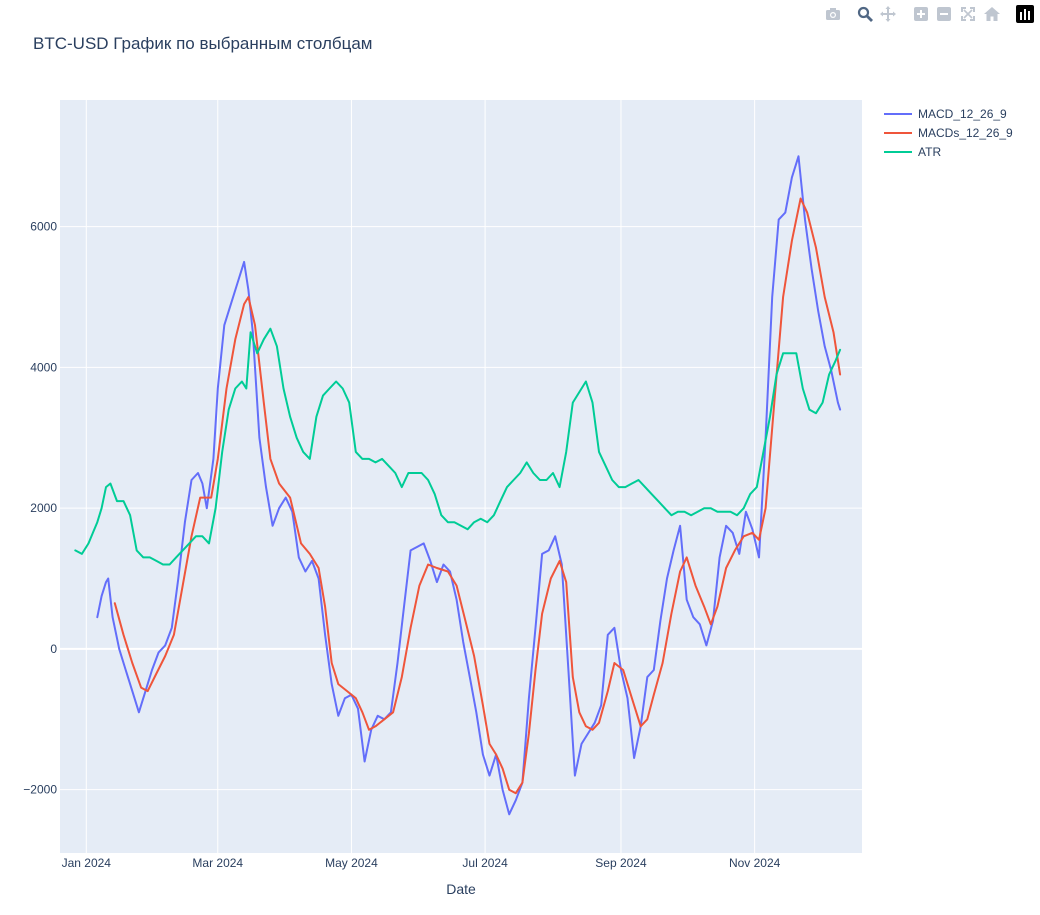 Image resolution: width=1040 pixels, height=915 pixels. I want to click on legend-label: ATR, so click(929, 152).